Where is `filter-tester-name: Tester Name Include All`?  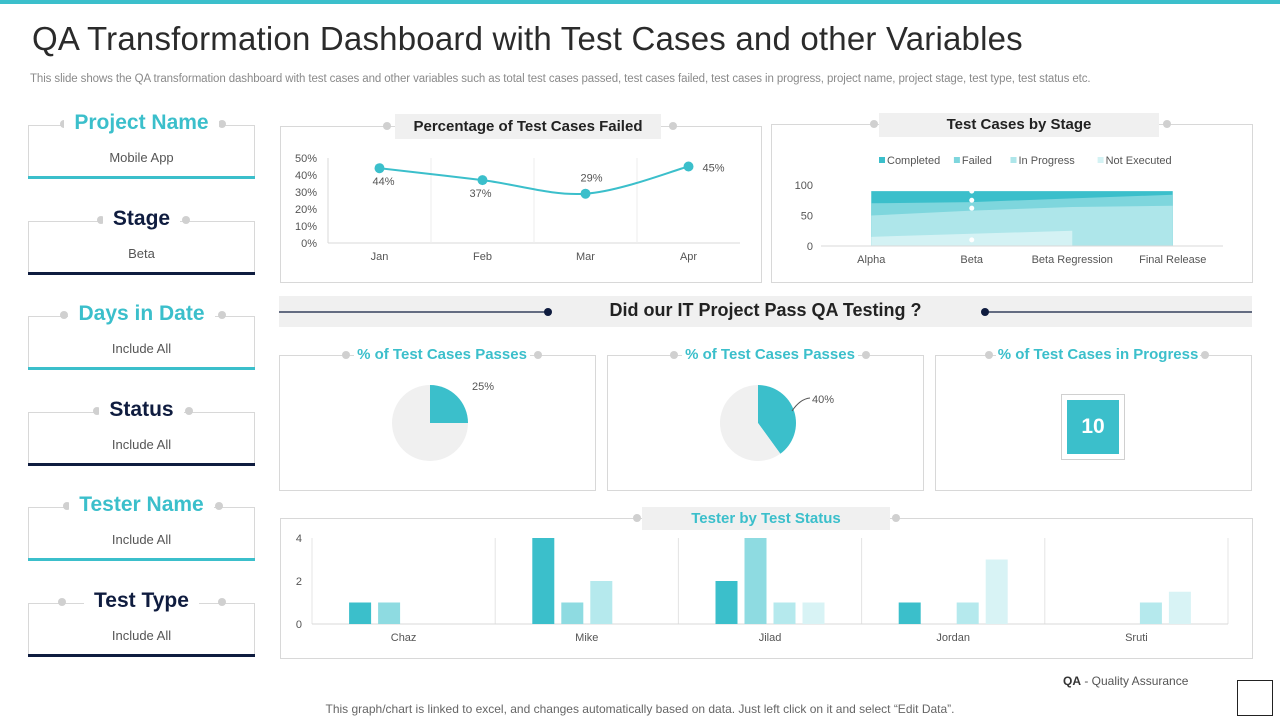 filter-tester-name: Tester Name Include All is located at coordinates (141, 527).